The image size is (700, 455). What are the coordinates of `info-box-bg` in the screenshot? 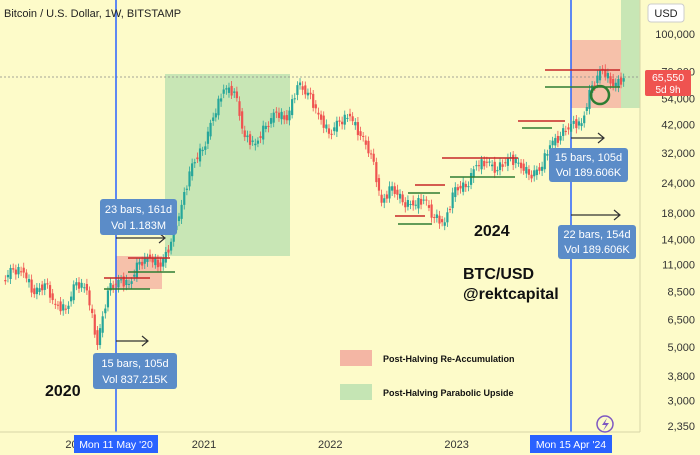 It's located at (138, 217).